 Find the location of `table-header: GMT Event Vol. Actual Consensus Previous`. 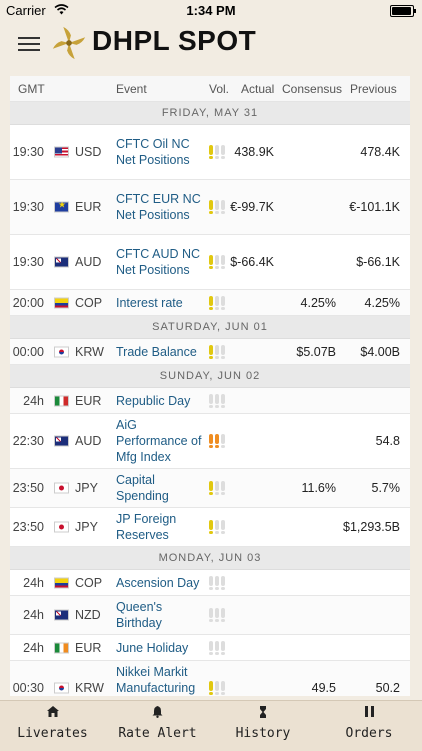

table-header: GMT Event Vol. Actual Consensus Previous is located at coordinates (210, 89).